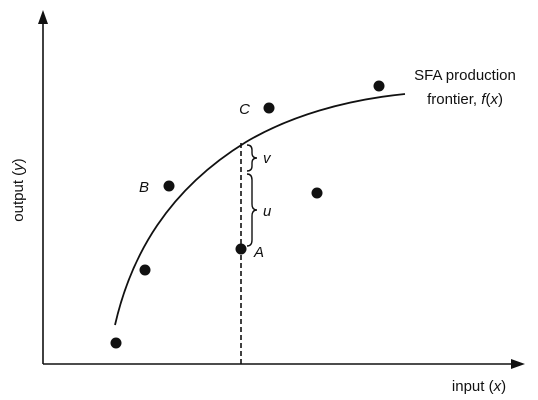 The width and height of the screenshot is (538, 400). What do you see at coordinates (169, 186) in the screenshot?
I see `observation-point-b` at bounding box center [169, 186].